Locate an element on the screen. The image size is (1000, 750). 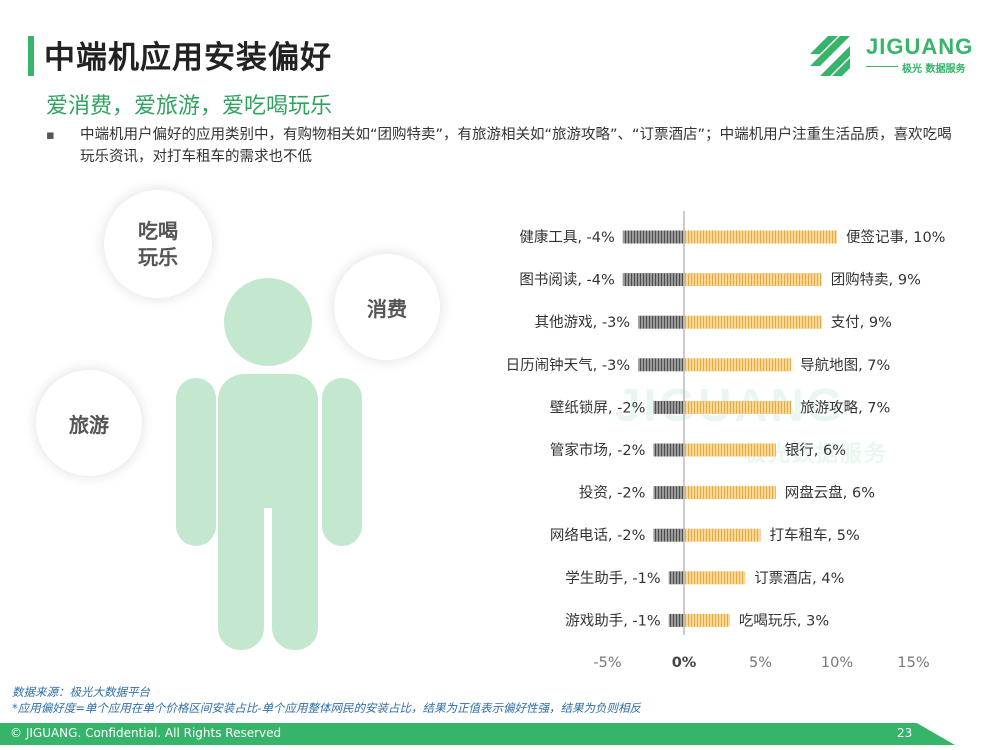
bubble-lvyou-label: 旅游 is located at coordinates (89, 424).